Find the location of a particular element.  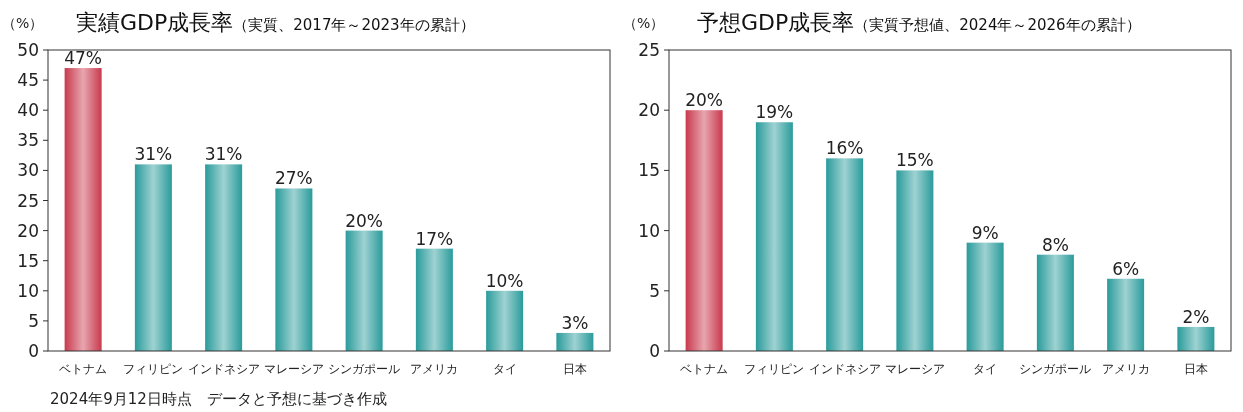

data-label: 8% is located at coordinates (1055, 244).